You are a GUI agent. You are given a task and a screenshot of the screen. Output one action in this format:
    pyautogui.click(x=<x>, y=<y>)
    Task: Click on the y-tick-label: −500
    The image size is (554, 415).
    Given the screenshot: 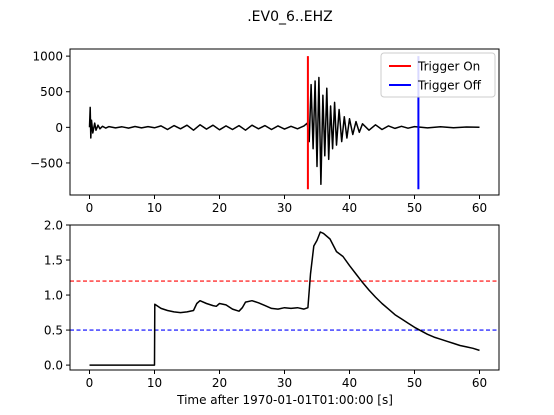 What is the action you would take?
    pyautogui.click(x=46, y=163)
    